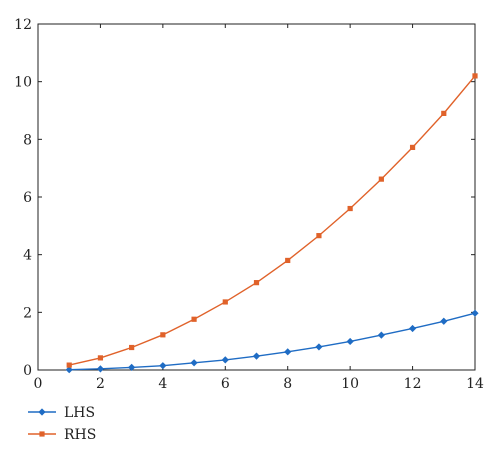 This screenshot has width=500, height=460. What do you see at coordinates (27, 371) in the screenshot?
I see `y-tick-label: 0` at bounding box center [27, 371].